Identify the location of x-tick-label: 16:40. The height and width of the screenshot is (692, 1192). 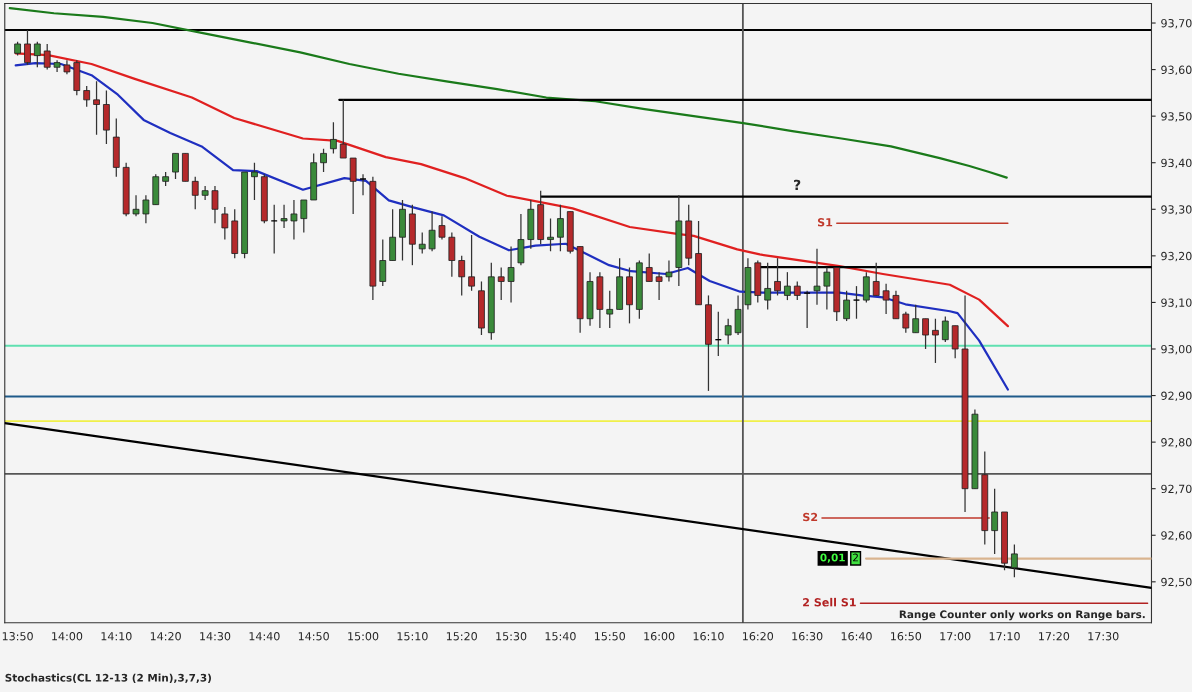
(856, 636).